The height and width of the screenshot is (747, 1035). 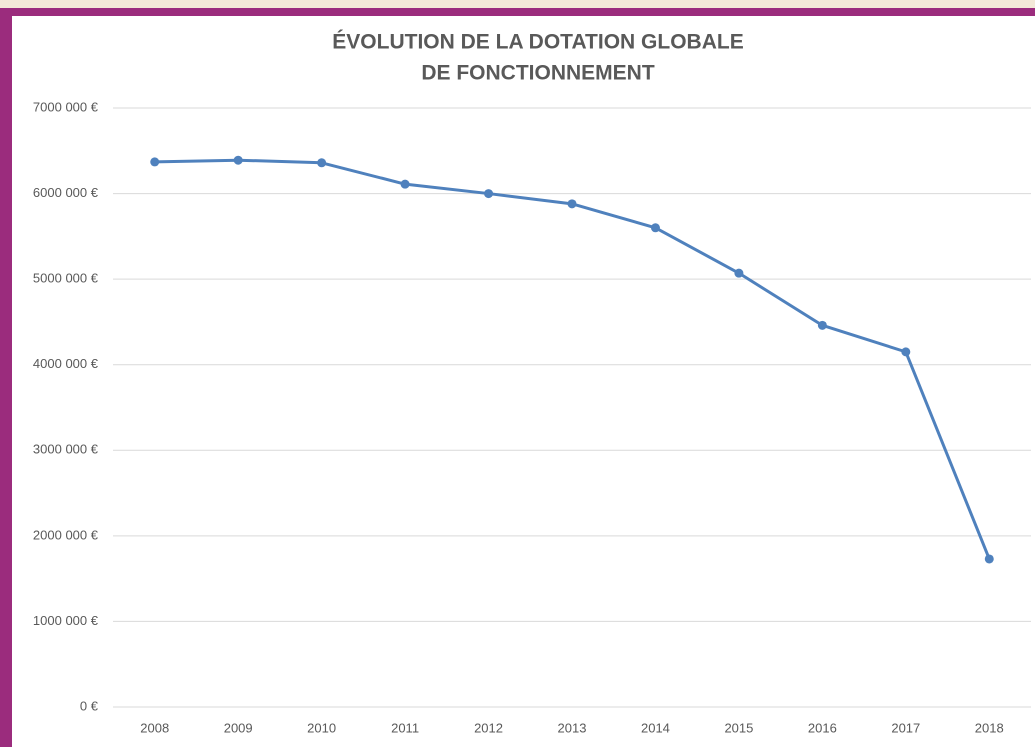 I want to click on chart-title: DE FONCTIONNEMENT, so click(x=538, y=73).